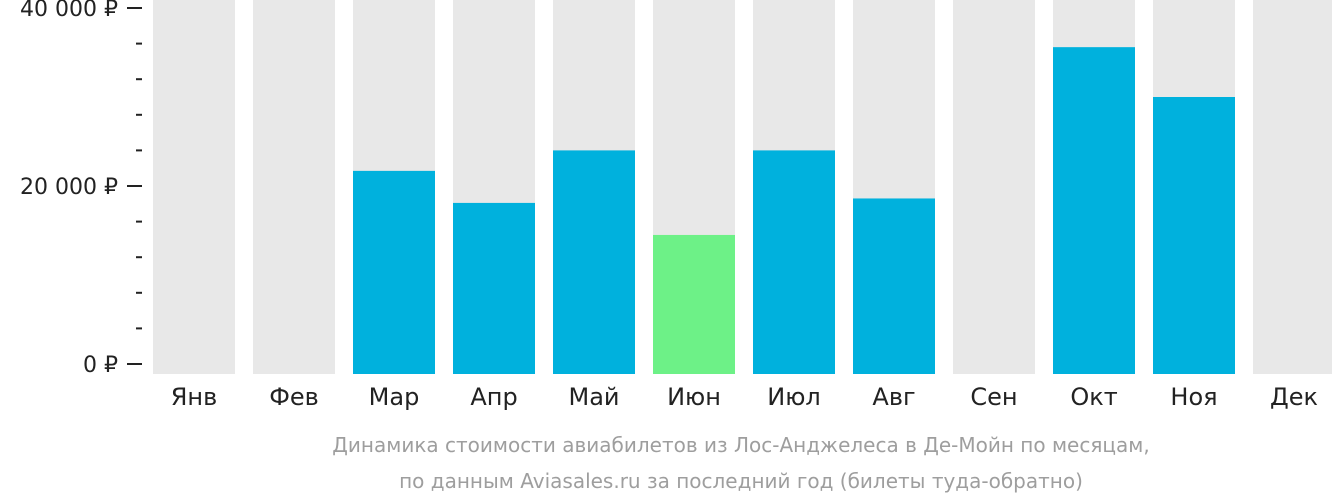 The image size is (1332, 502). What do you see at coordinates (1193, 397) in the screenshot?
I see `month-label-11: Ноя` at bounding box center [1193, 397].